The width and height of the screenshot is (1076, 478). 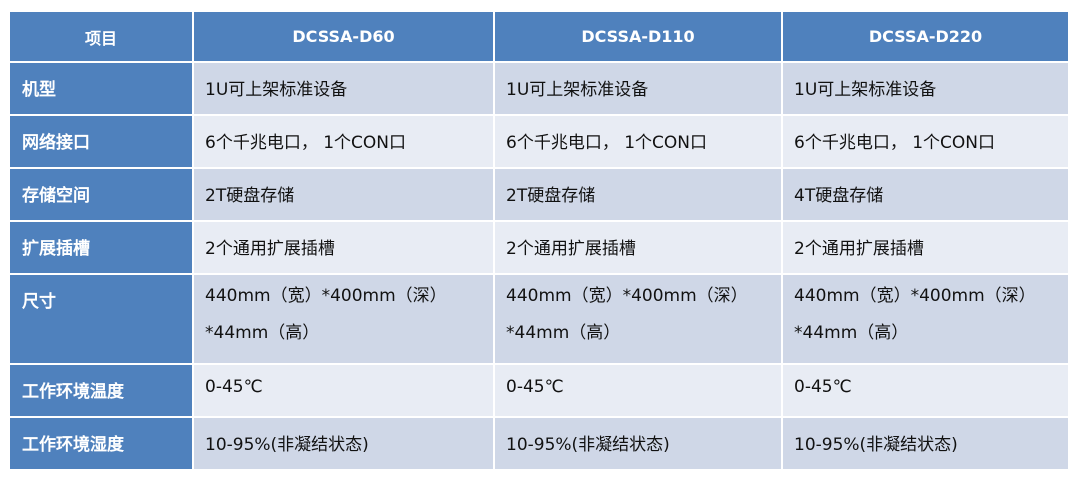 I want to click on header-model-d110: DCSSA-D110, so click(x=638, y=36).